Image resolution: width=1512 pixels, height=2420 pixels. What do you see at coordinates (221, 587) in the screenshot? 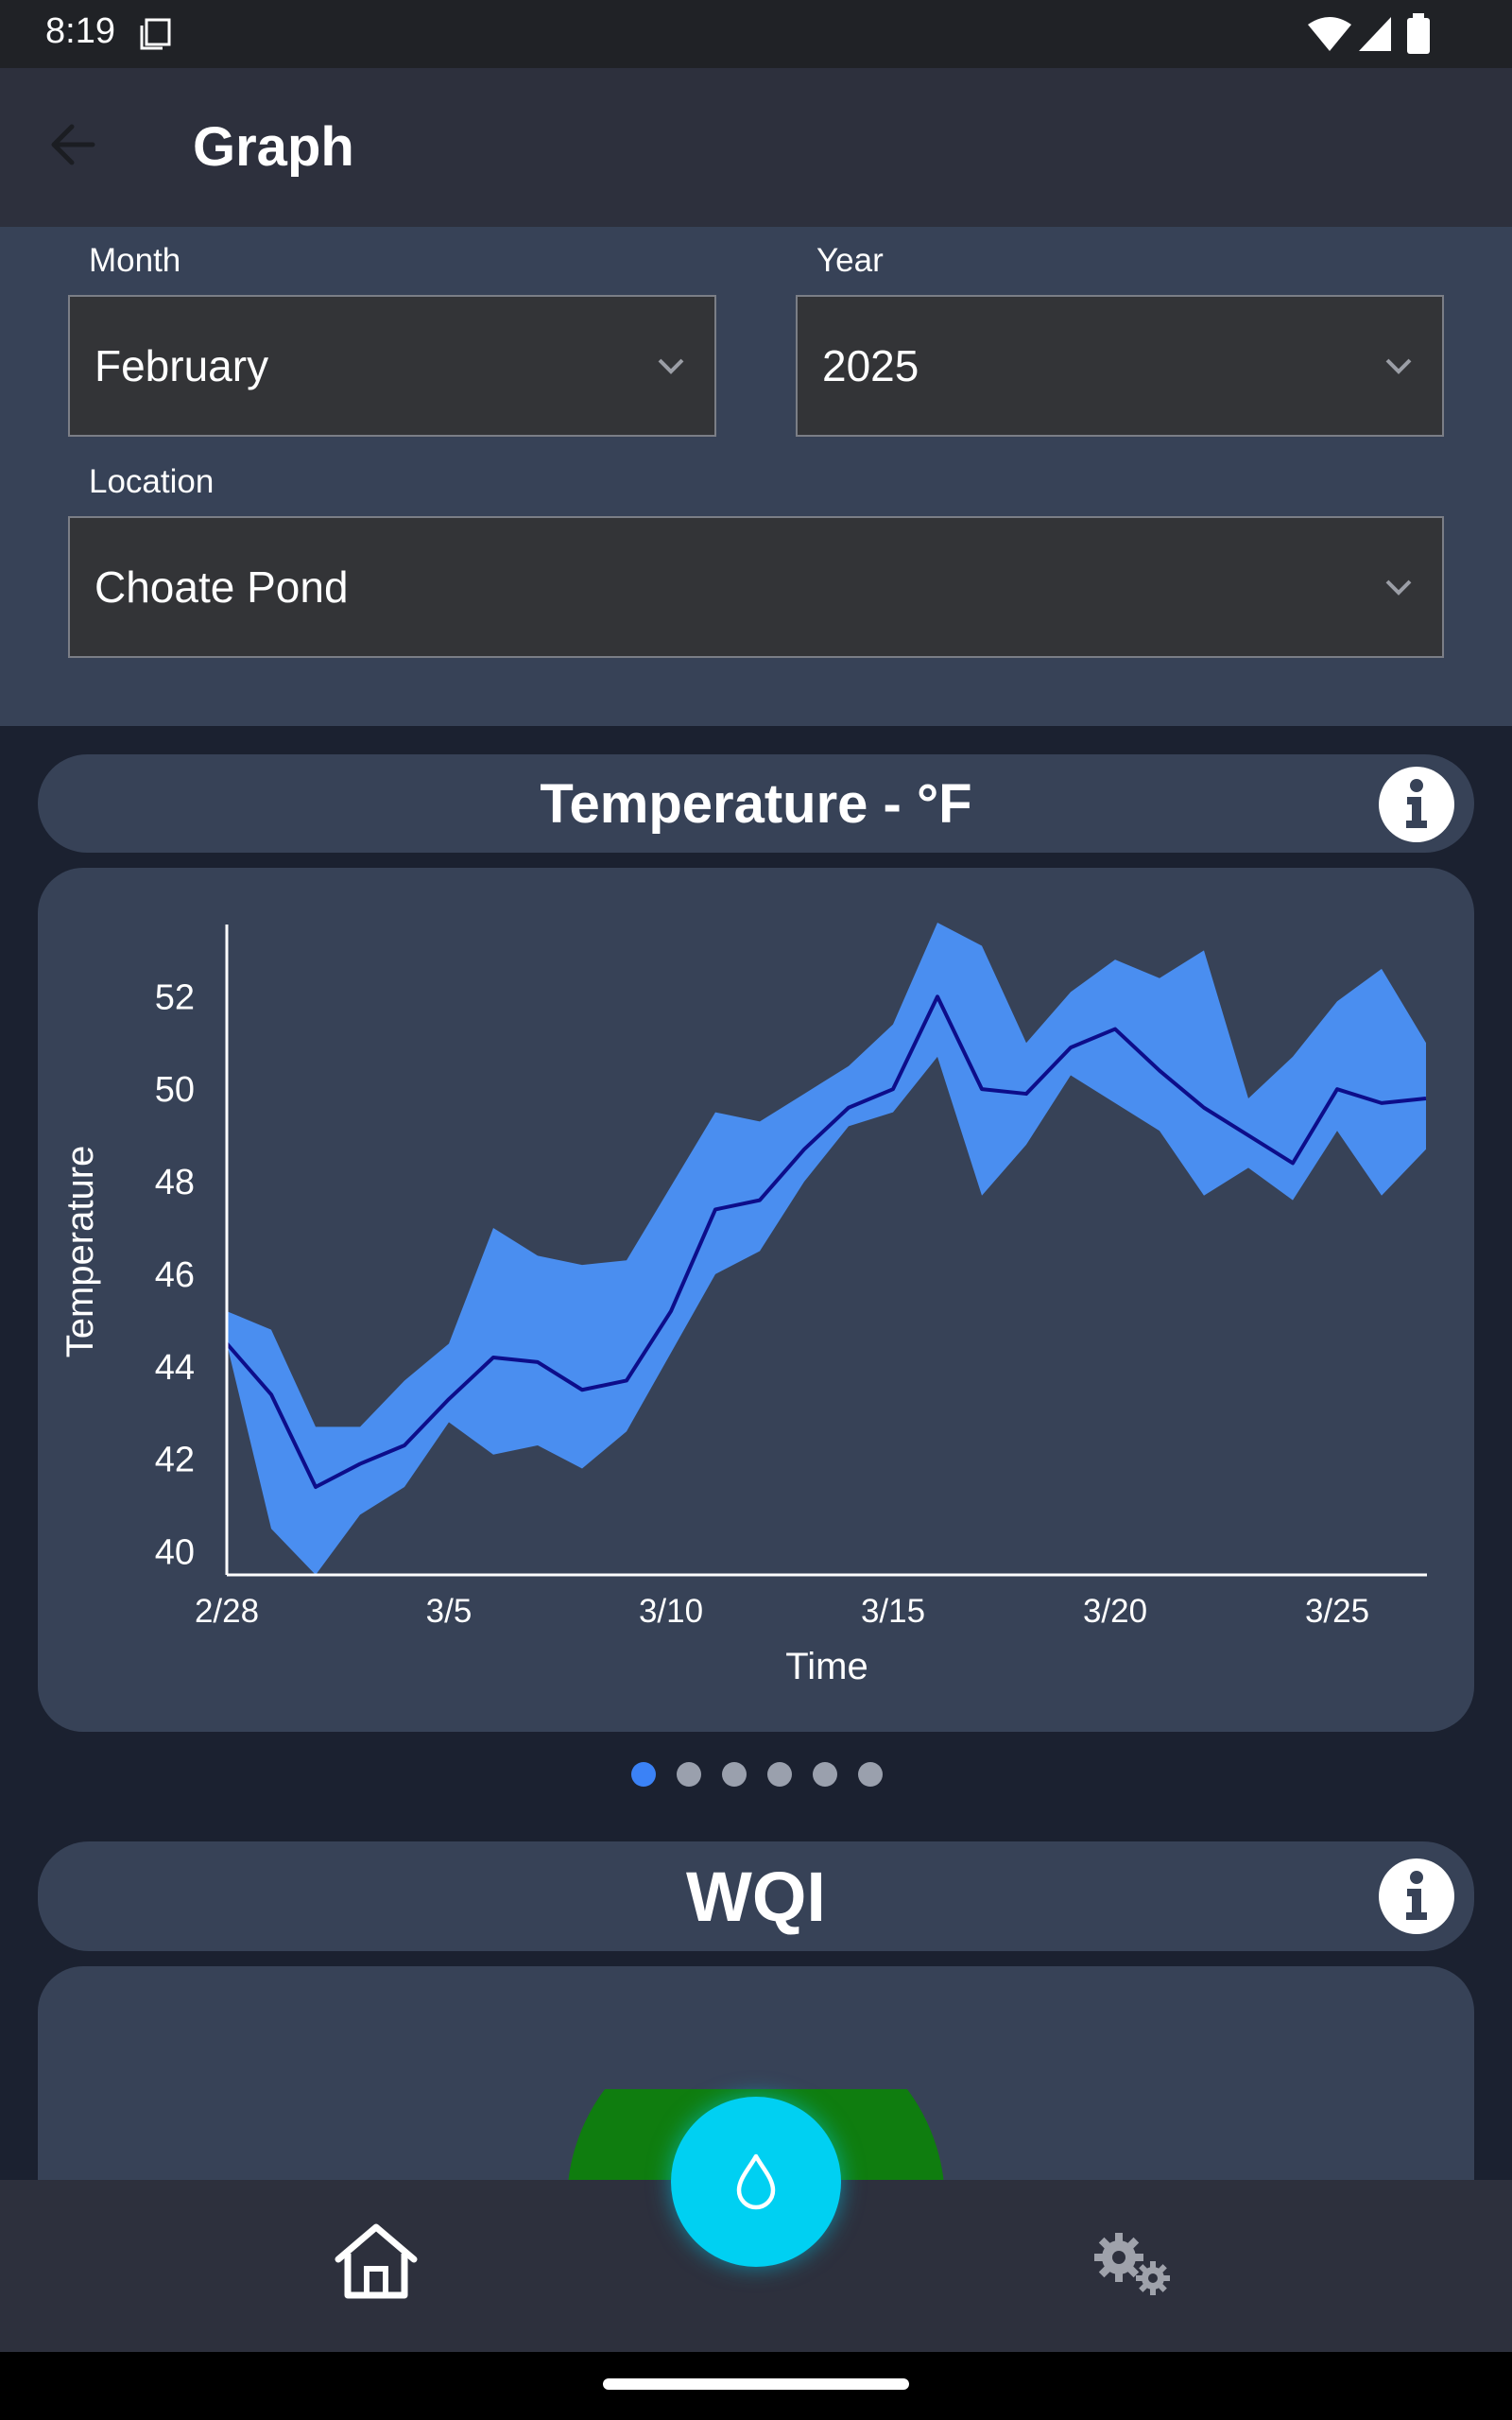
I see `location-value: Choate Pond` at bounding box center [221, 587].